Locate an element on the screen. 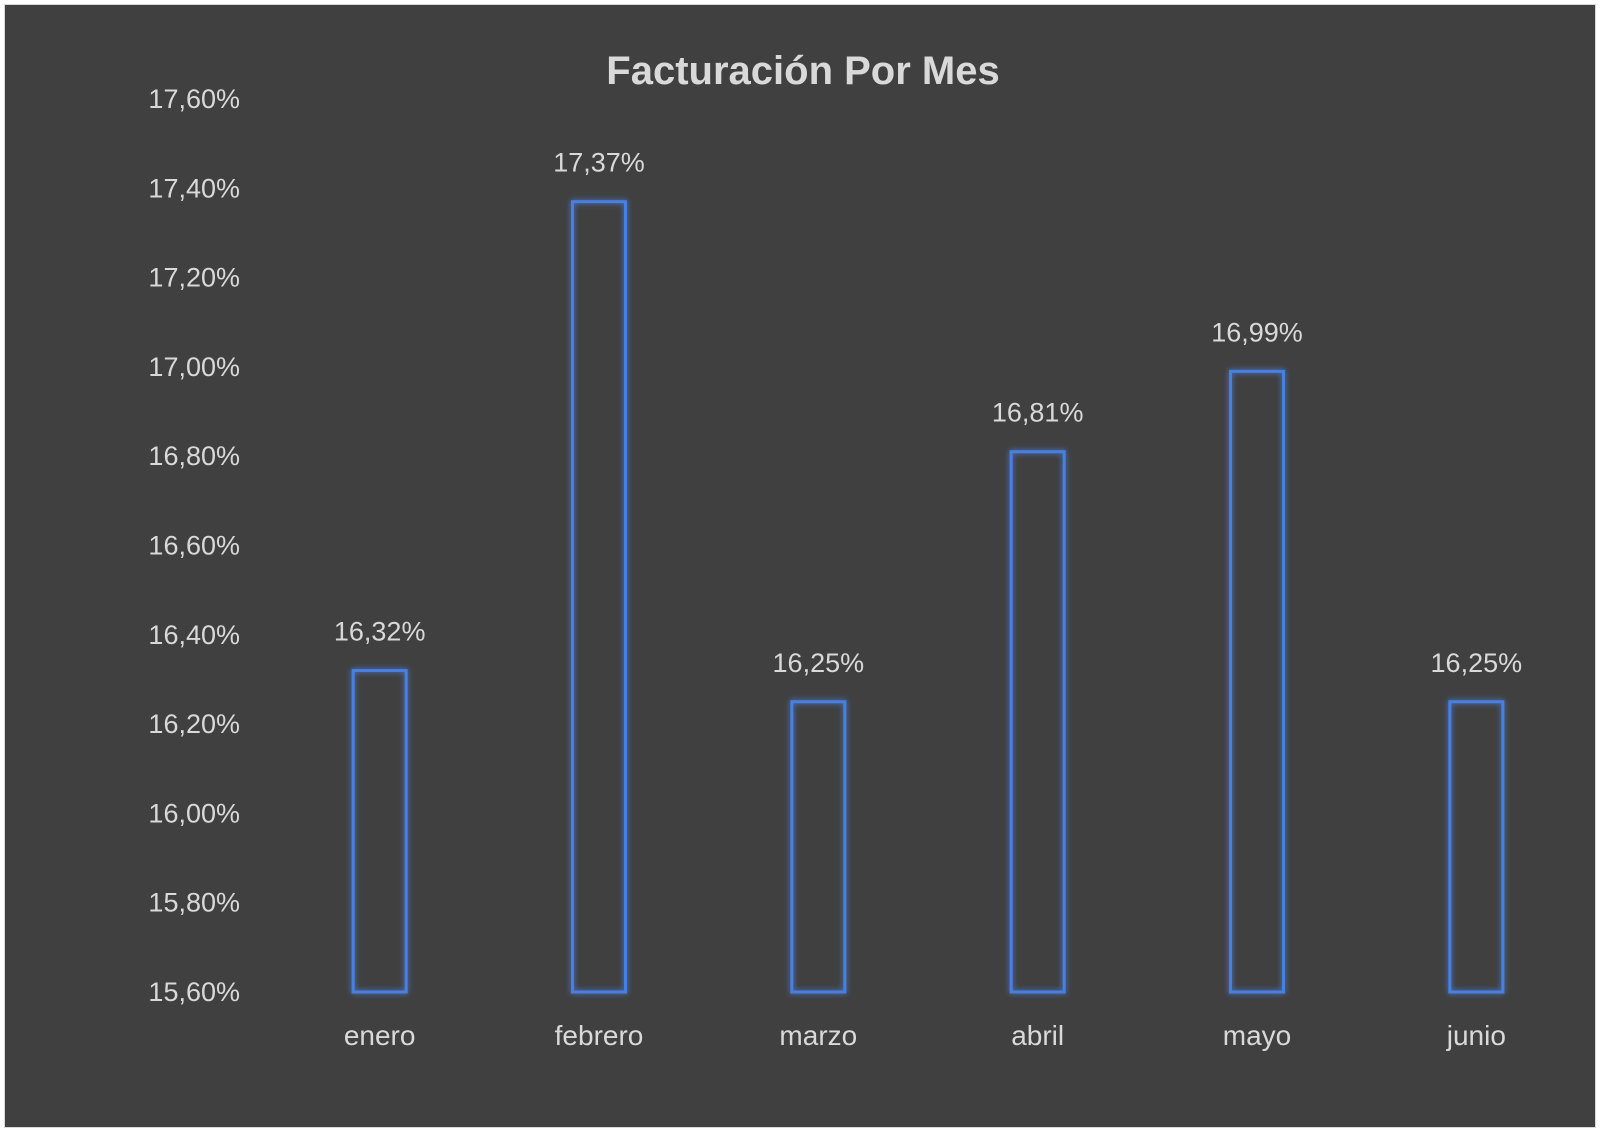  y-tick-label: 17,40% is located at coordinates (194, 188).